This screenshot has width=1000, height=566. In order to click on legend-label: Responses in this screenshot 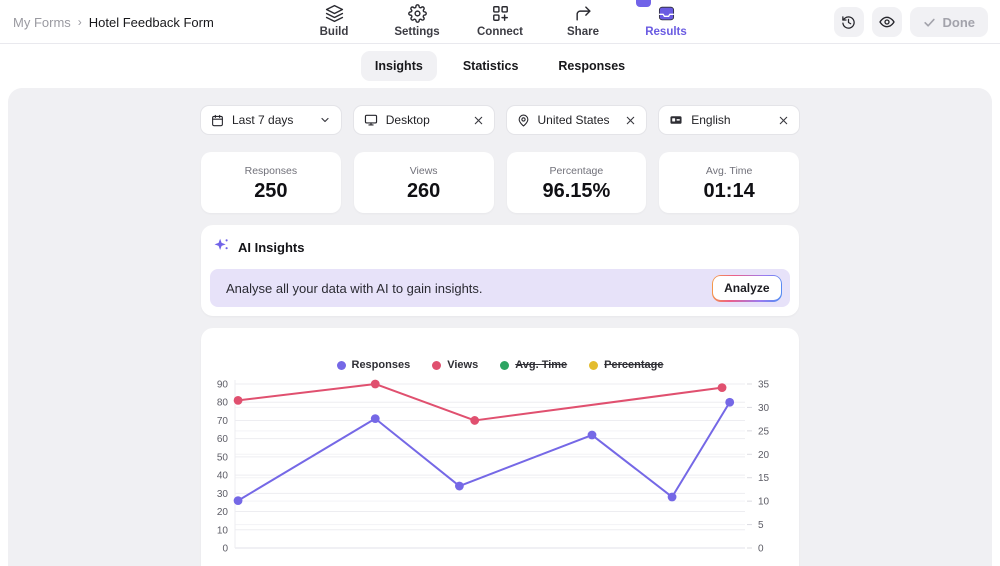, I will do `click(381, 365)`.